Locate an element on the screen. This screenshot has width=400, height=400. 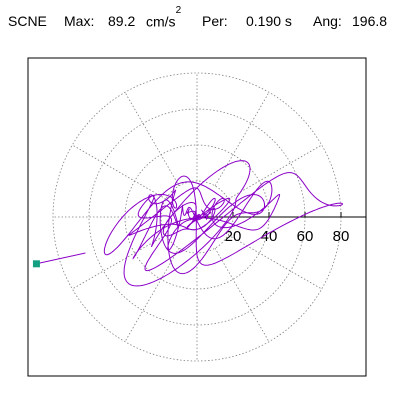
ang-label: Ang: is located at coordinates (327, 21).